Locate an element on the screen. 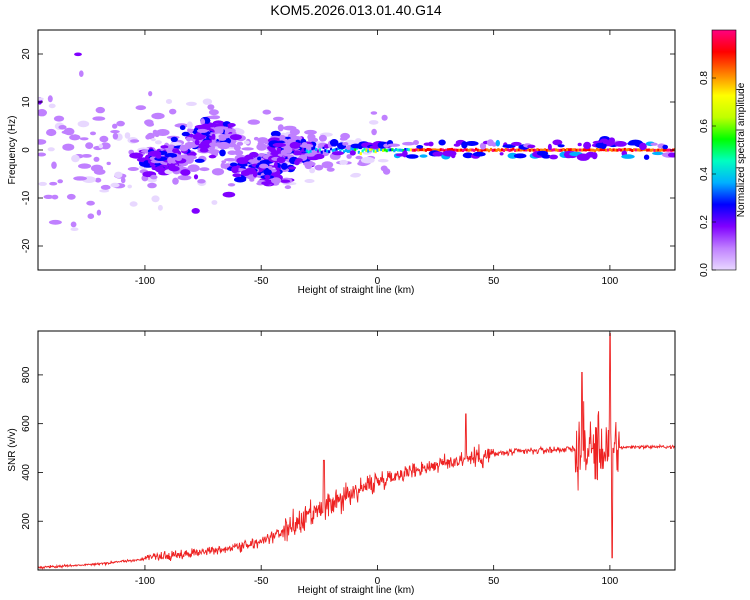  colorbar-ticks: 0.0 0.2 0.4 0.6 0.8 is located at coordinates (707, 174).